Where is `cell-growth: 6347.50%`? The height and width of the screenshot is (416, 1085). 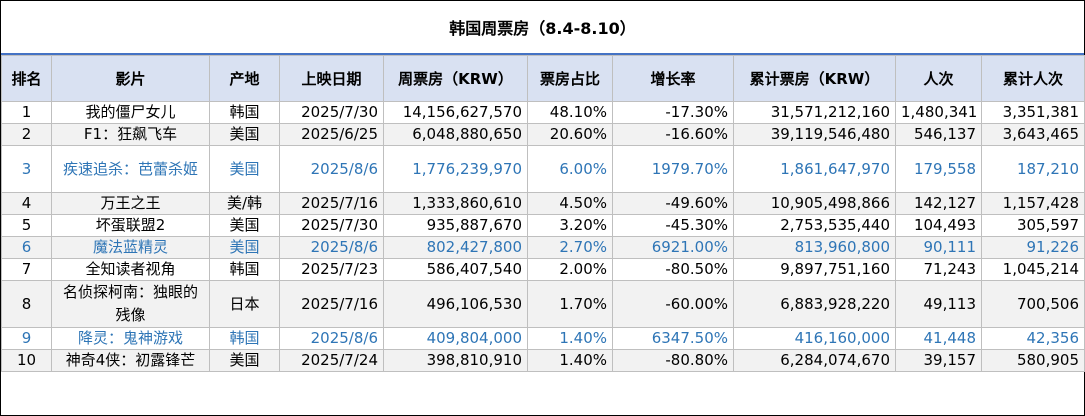 cell-growth: 6347.50% is located at coordinates (673, 338).